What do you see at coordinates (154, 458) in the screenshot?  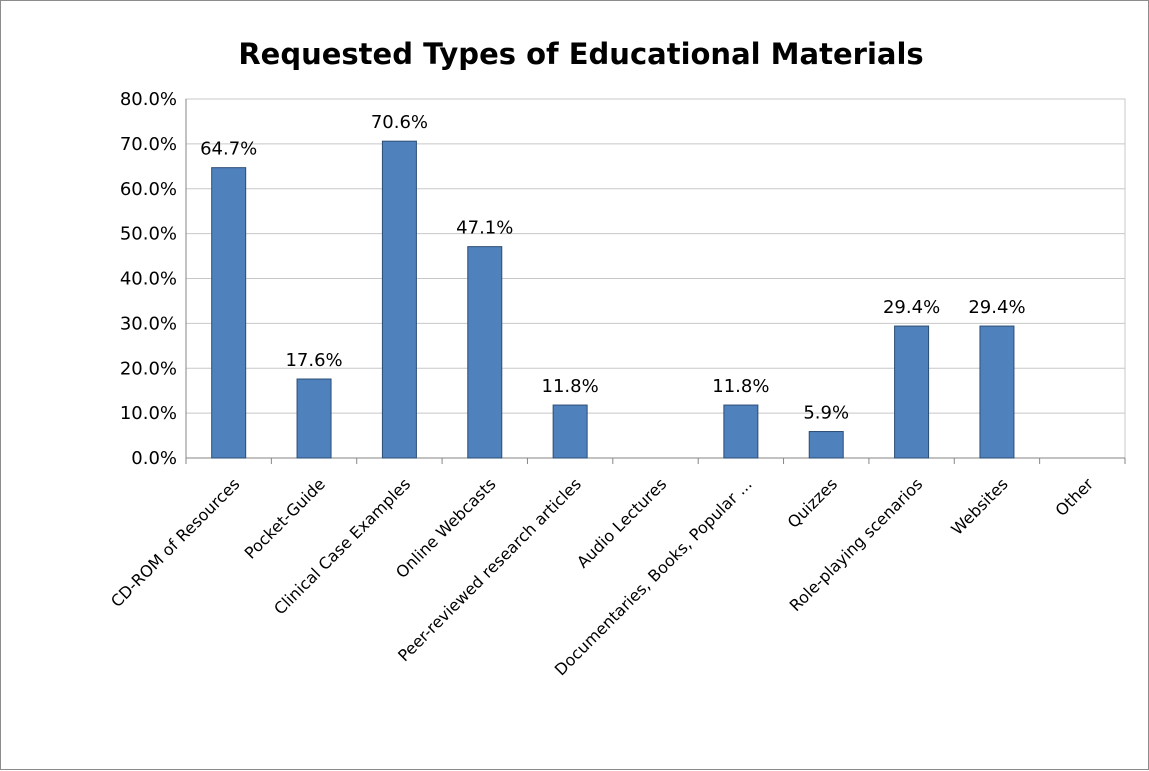 I see `y-tick-label: 0.0%` at bounding box center [154, 458].